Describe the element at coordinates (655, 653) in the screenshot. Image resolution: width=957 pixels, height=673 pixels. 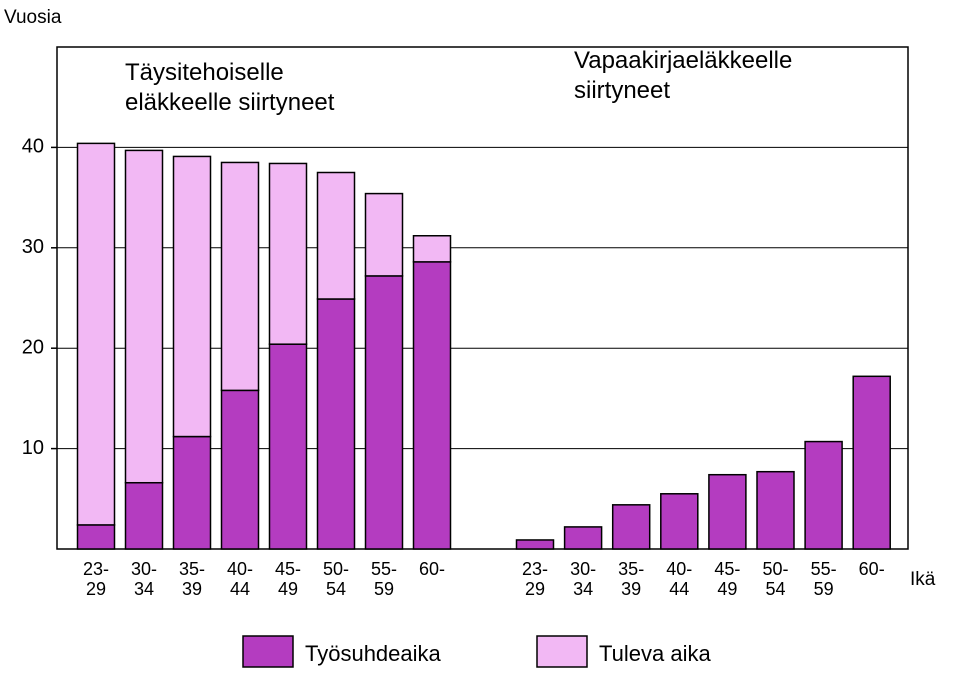
I see `legend-label: Tuleva aika` at that location.